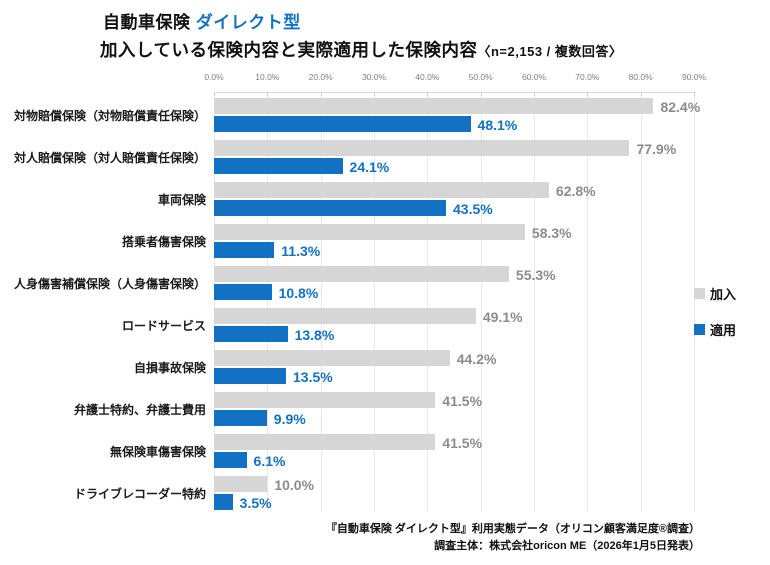  I want to click on legend: 加入 適用, so click(715, 320).